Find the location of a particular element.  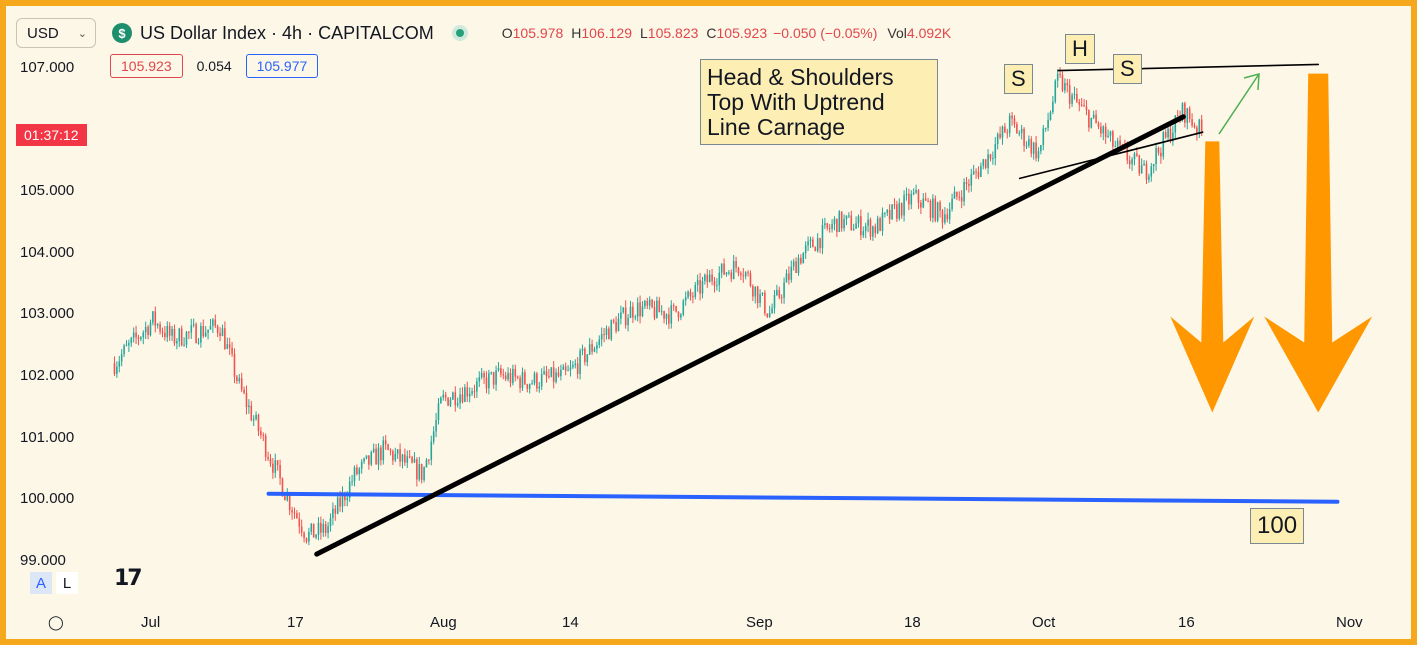

log-scale-button: L is located at coordinates (67, 583).